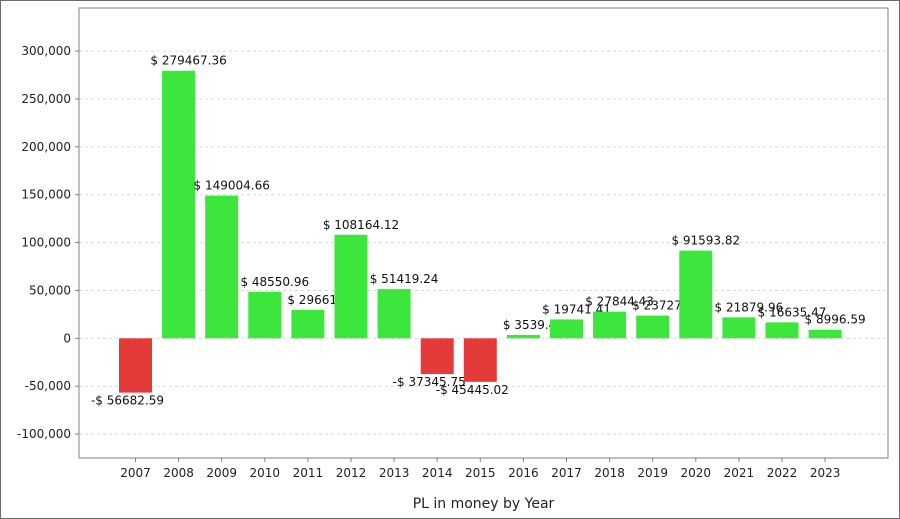 The height and width of the screenshot is (519, 900). Describe the element at coordinates (232, 186) in the screenshot. I see `data-label: $ 149004.66` at that location.